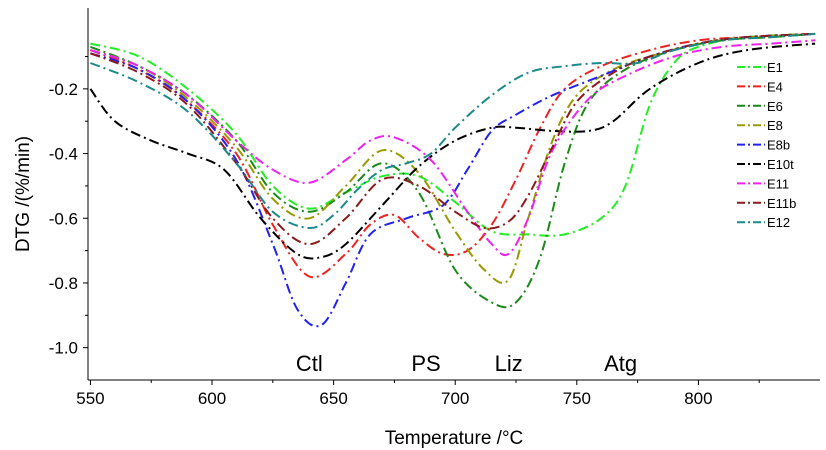  I want to click on legend: E1 E4 E6 E8 E8b E10t E11 E11b E12, so click(766, 145).